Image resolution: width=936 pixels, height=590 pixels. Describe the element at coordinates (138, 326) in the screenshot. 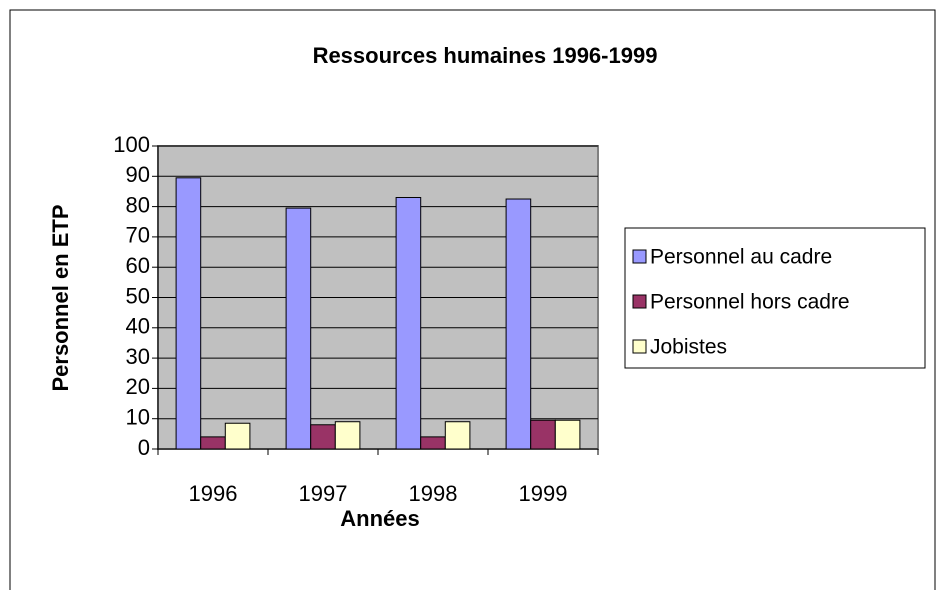

I see `y-tick-label: 40` at that location.